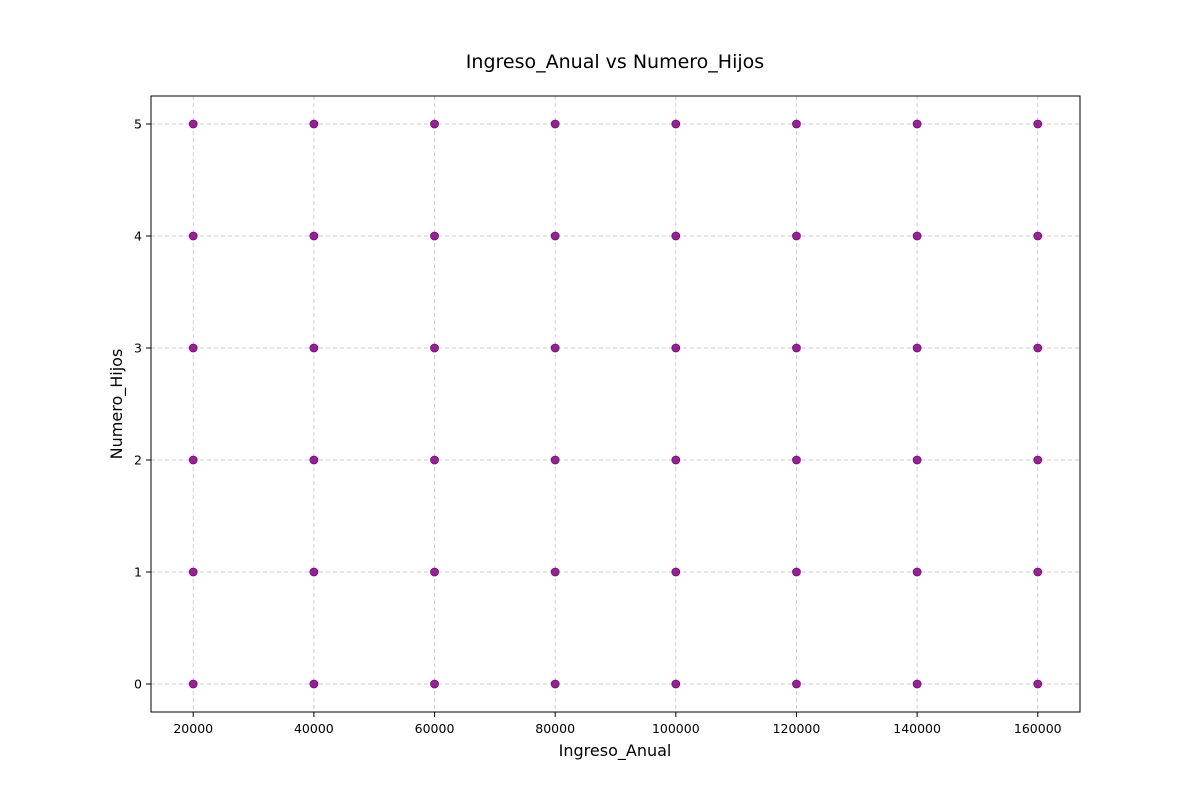 The width and height of the screenshot is (1200, 800). I want to click on y-tick-label: 1, so click(138, 572).